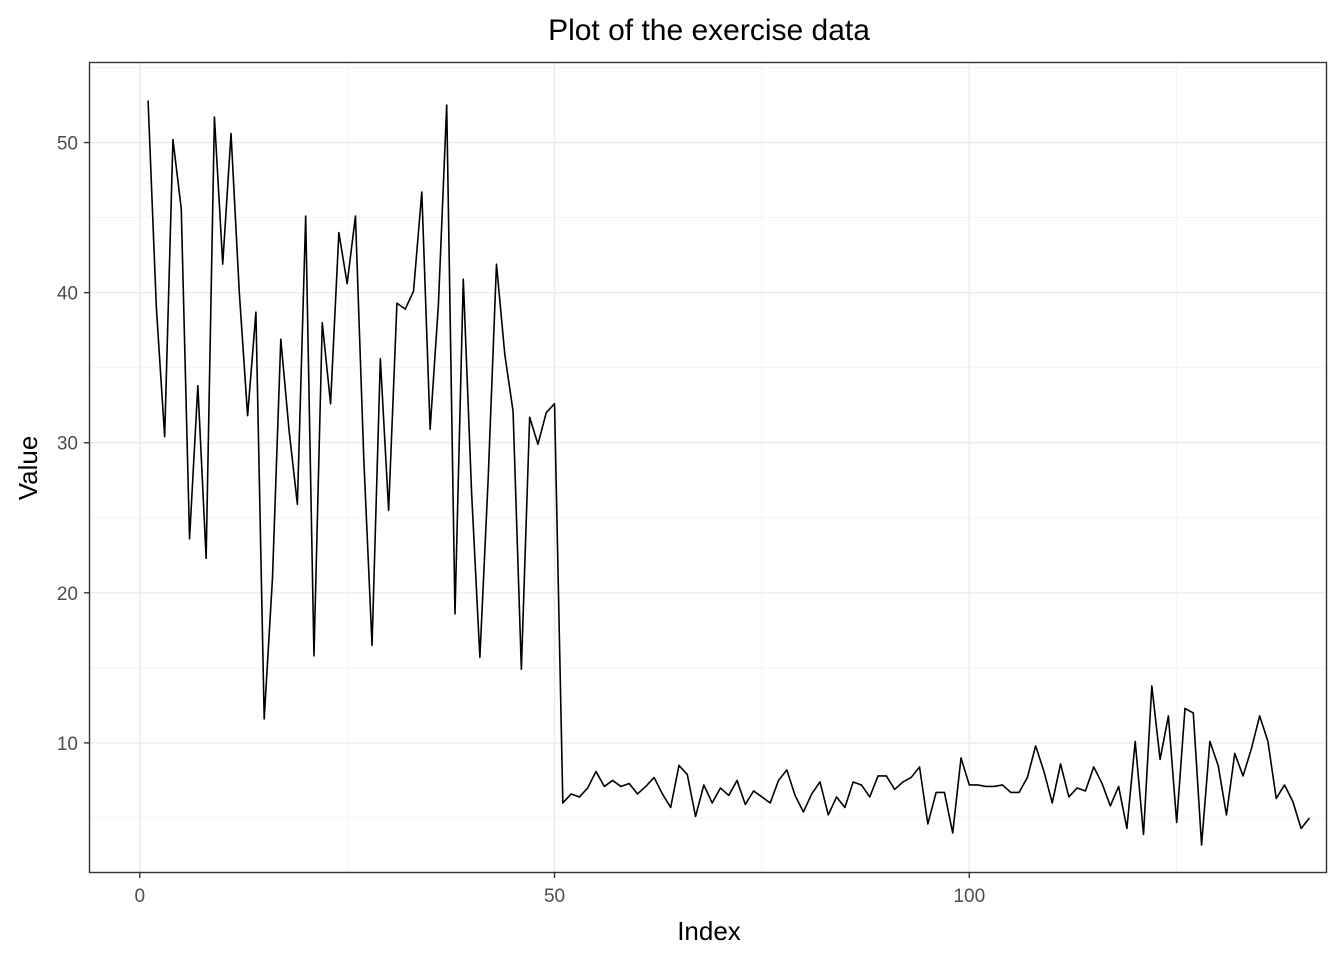 The width and height of the screenshot is (1344, 960). I want to click on y-tick-label: 40, so click(67, 294).